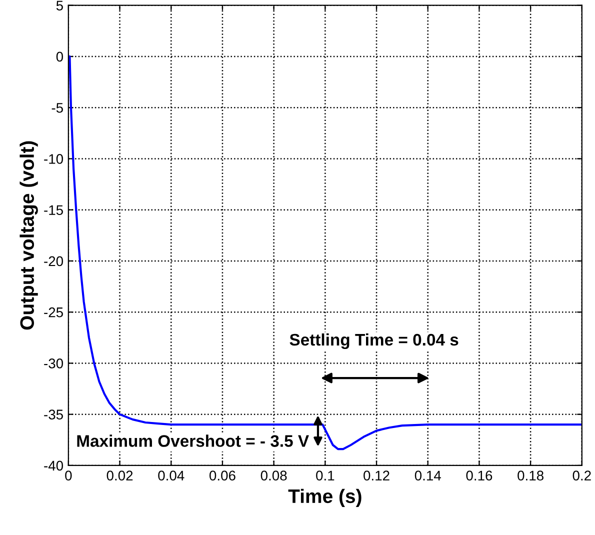 This screenshot has width=595, height=535. What do you see at coordinates (223, 475) in the screenshot?
I see `x-tick-label: 0.06` at bounding box center [223, 475].